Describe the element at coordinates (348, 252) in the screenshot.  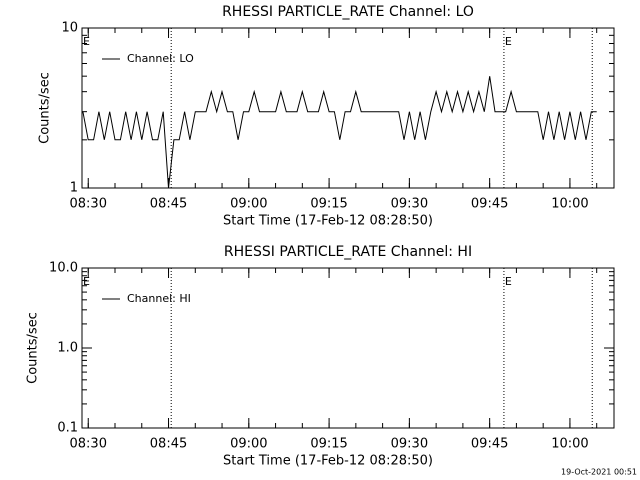
I see `chart-title: RHESSI PARTICLE_RATE Channel: HI` at that location.